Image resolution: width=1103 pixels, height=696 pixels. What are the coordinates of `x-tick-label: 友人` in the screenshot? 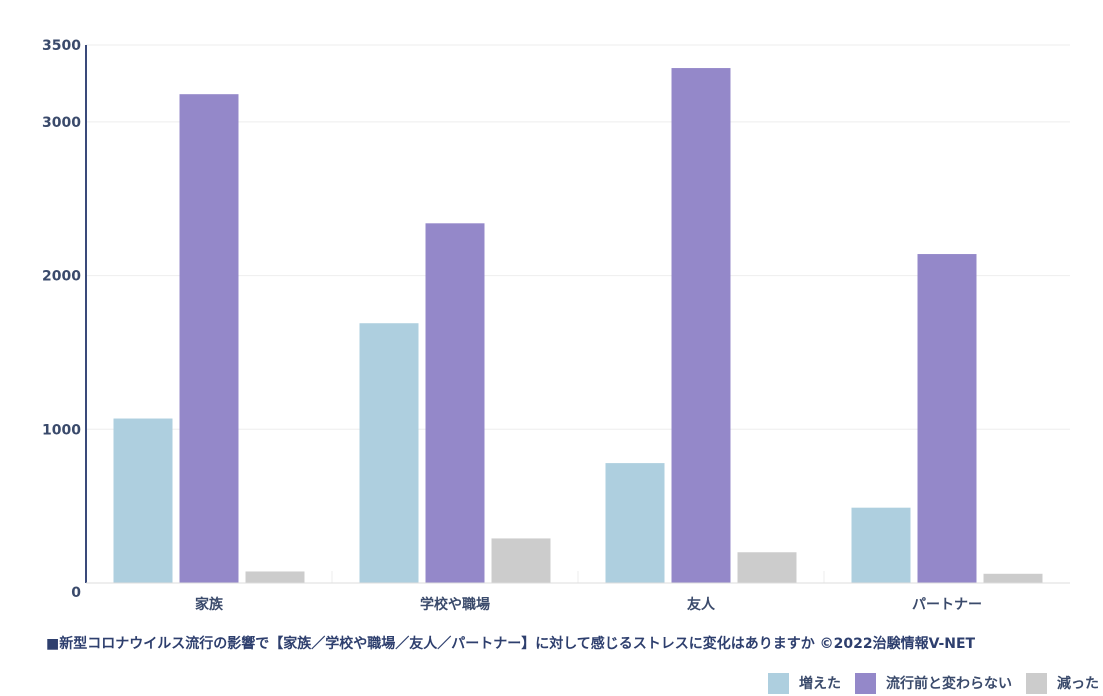 It's located at (701, 604).